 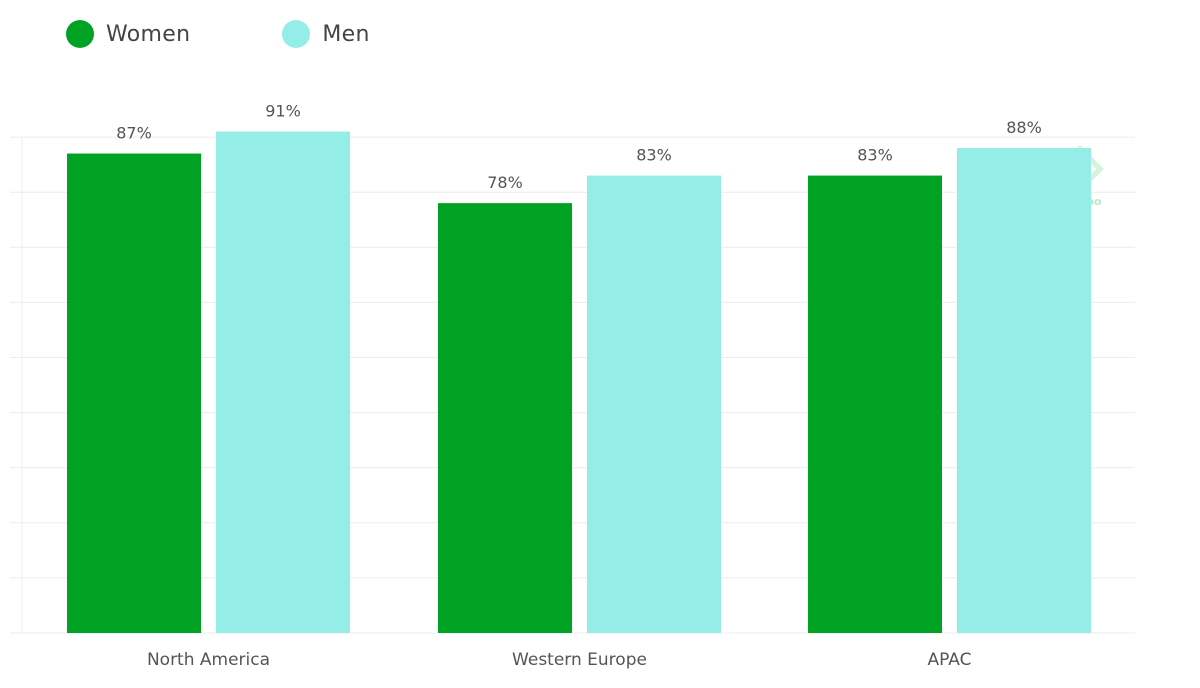 What do you see at coordinates (208, 660) in the screenshot?
I see `x-tick-label: North America` at bounding box center [208, 660].